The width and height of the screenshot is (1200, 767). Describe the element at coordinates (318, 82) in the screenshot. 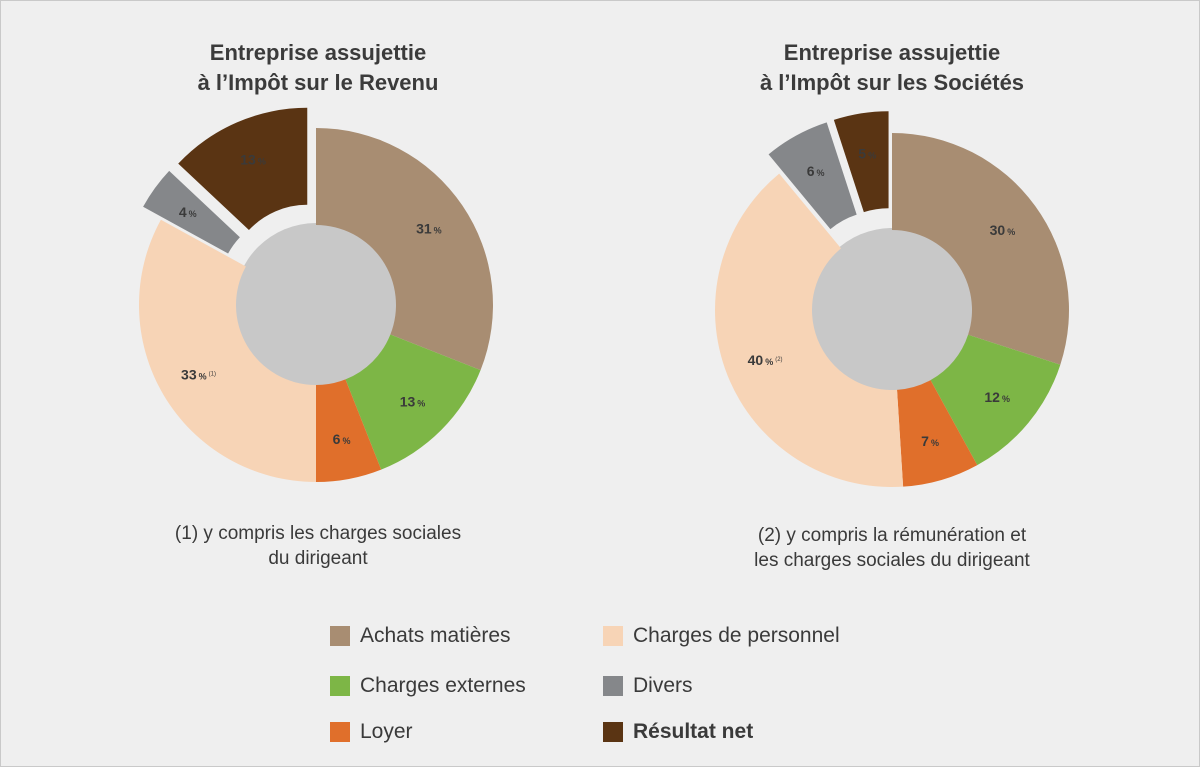

I see `chart-title-left-line2: à l’Impôt sur le Revenu` at that location.